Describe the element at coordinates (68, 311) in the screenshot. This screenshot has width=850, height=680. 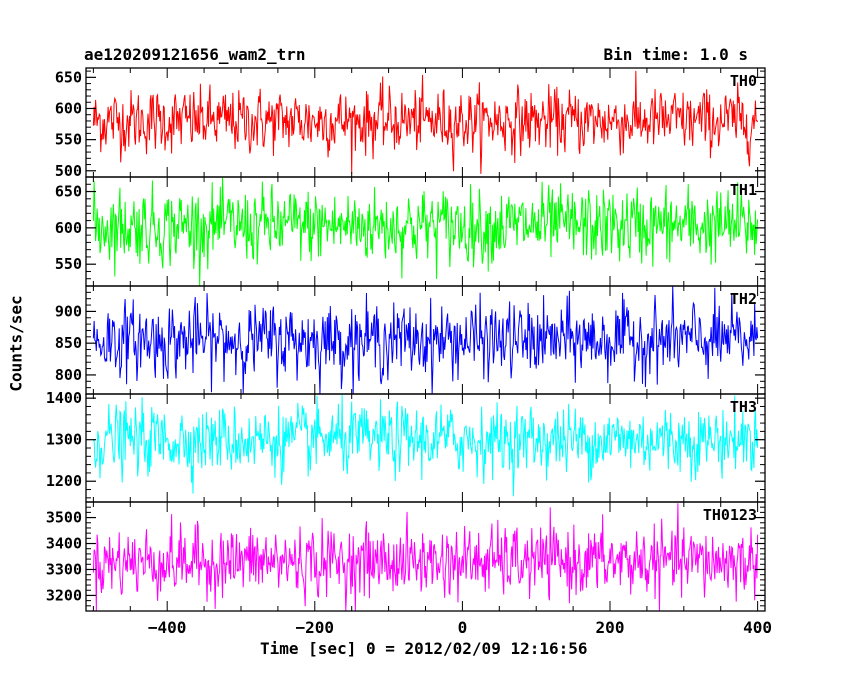
I see `y-tick-label: 900` at that location.